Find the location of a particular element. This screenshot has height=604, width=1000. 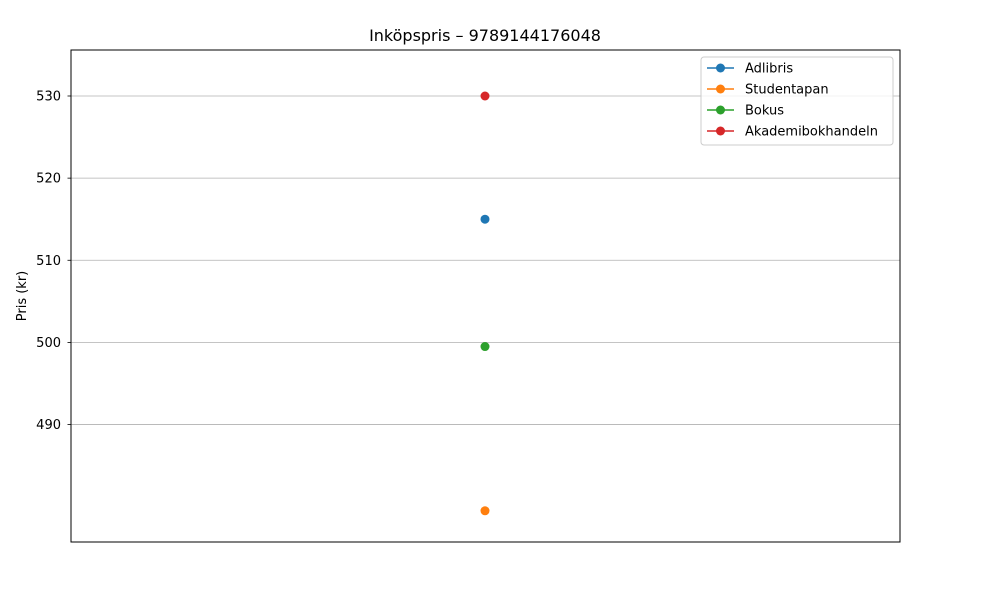

series-akademibokhandeln is located at coordinates (485, 96).